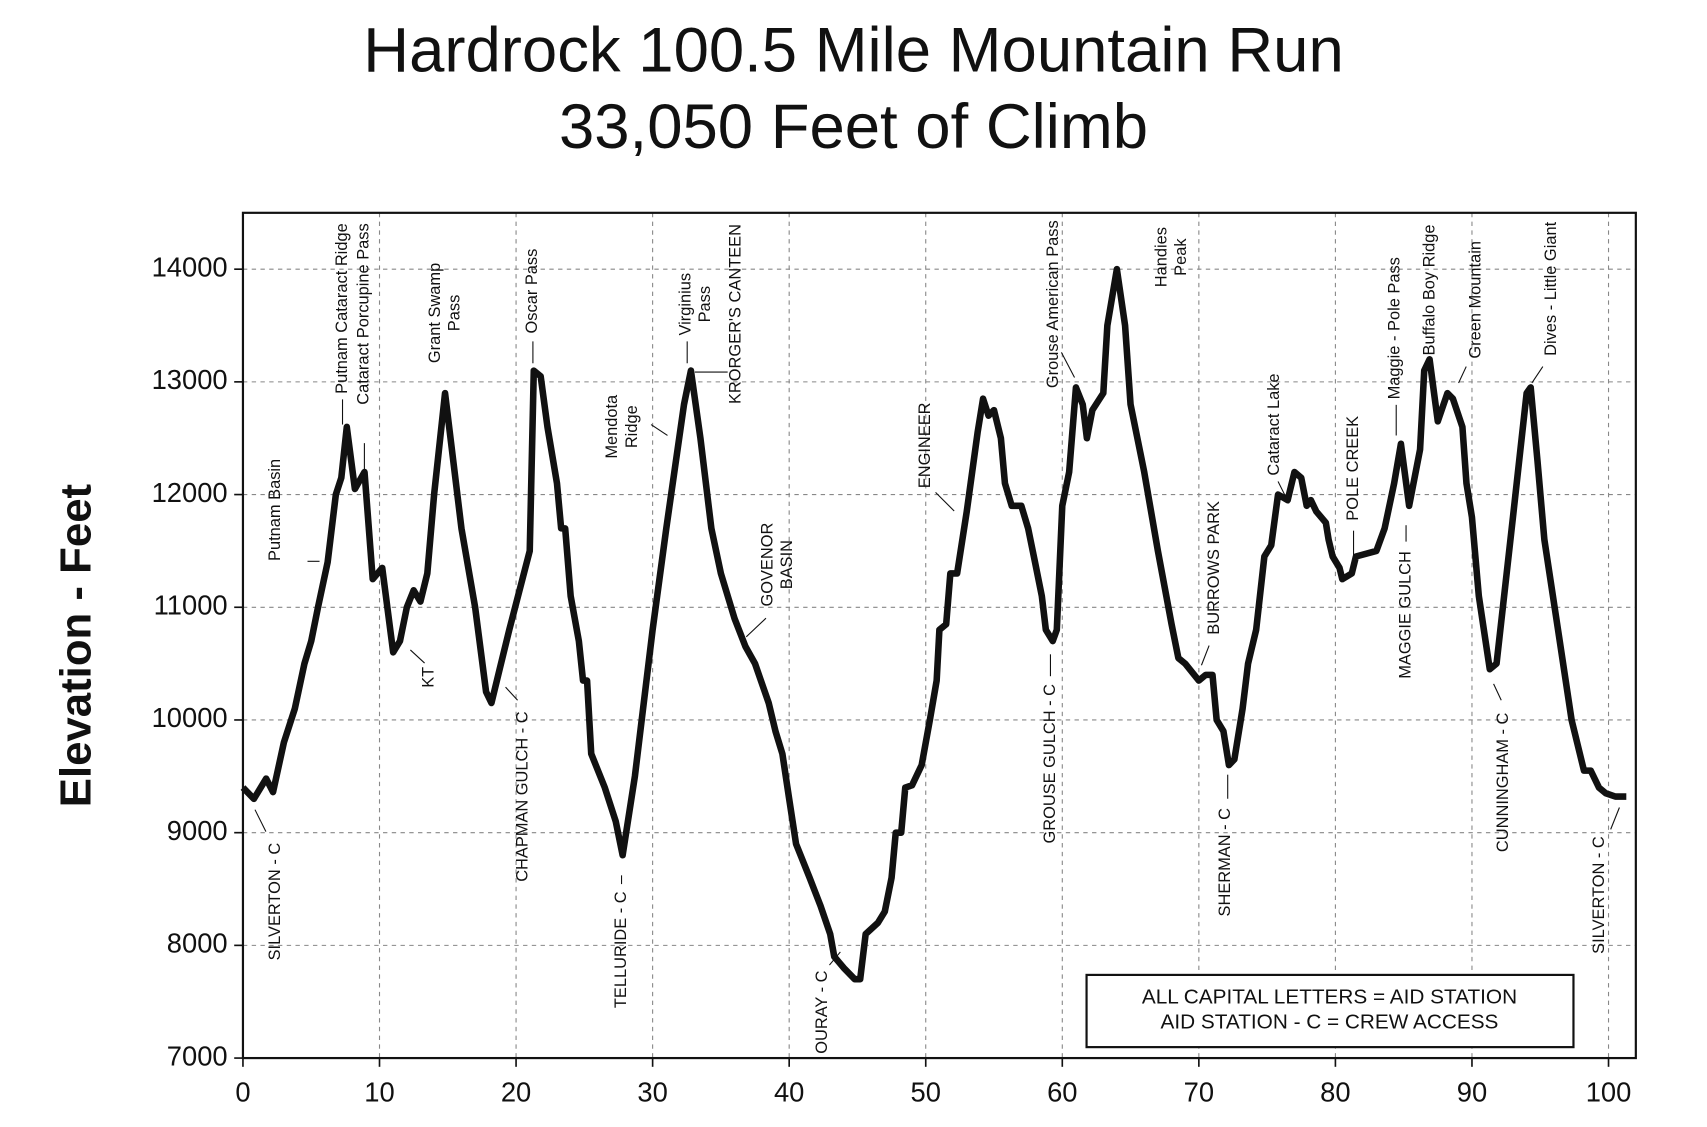 The image size is (1707, 1127). I want to click on annotation: Grant Swamp, so click(435, 313).